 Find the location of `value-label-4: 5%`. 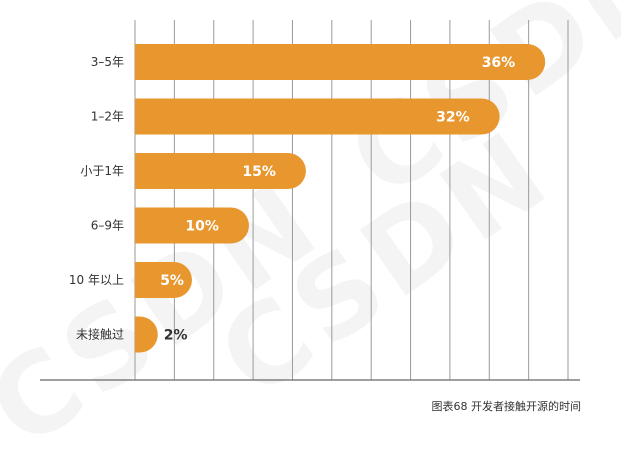

value-label-4: 5% is located at coordinates (172, 281).